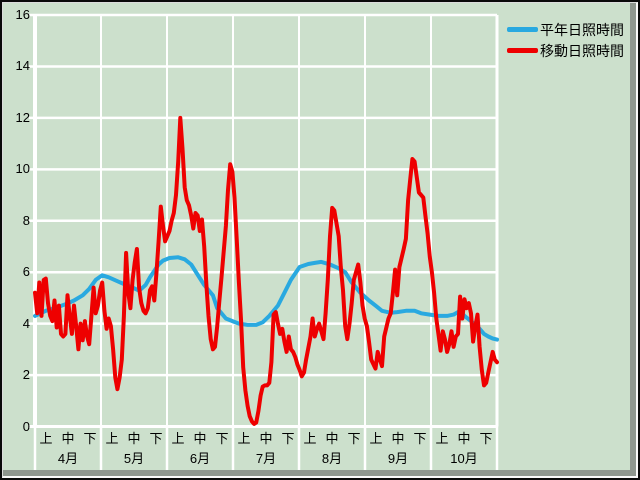 The image size is (640, 480). What do you see at coordinates (22, 169) in the screenshot?
I see `y-axis-label: 10` at bounding box center [22, 169].